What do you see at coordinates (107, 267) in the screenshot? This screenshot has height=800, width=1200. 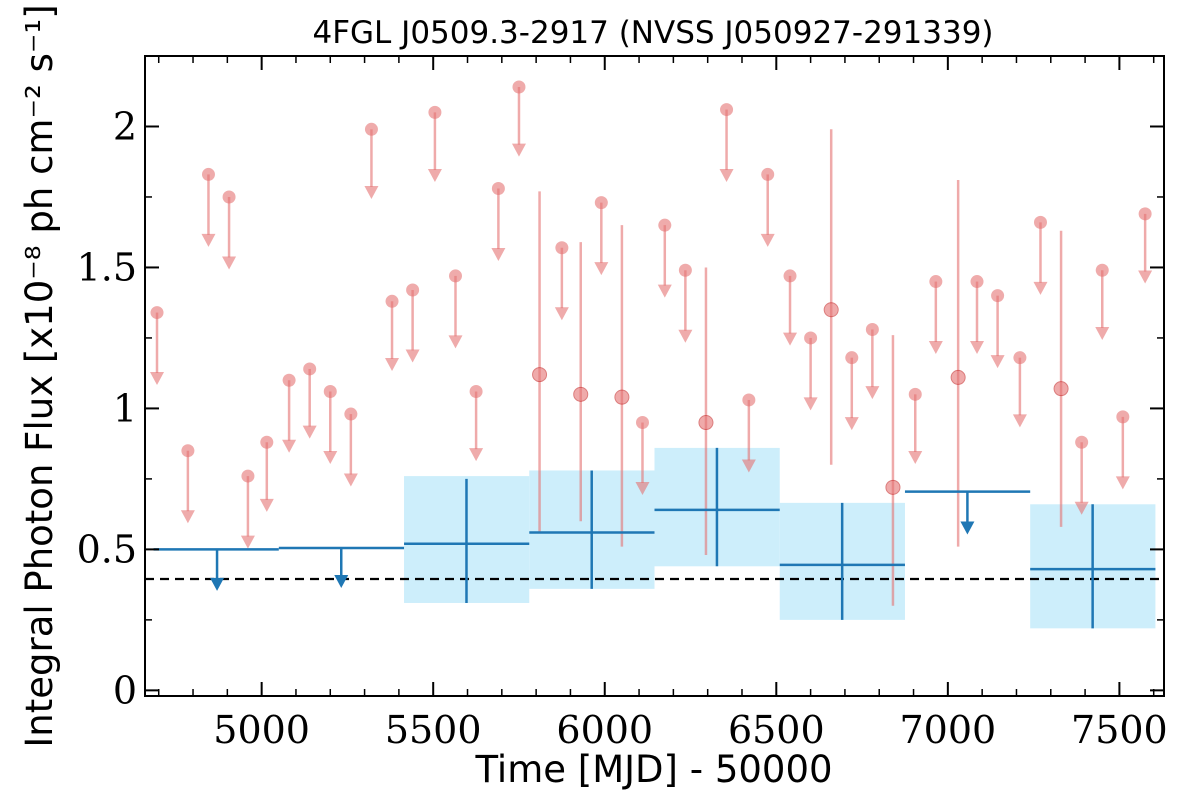 I see `y-tick-label: 1.5` at bounding box center [107, 267].